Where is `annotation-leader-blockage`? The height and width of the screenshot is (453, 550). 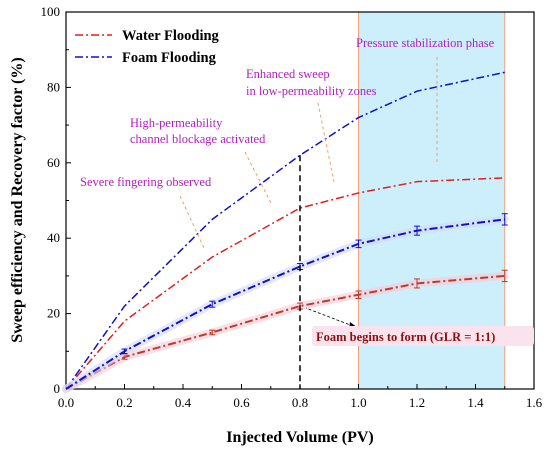
annotation-leader-blockage is located at coordinates (258, 178).